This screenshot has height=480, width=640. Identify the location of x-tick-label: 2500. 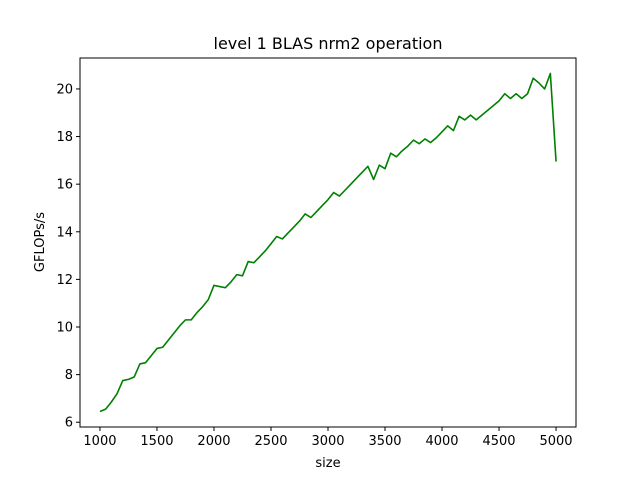
(270, 441).